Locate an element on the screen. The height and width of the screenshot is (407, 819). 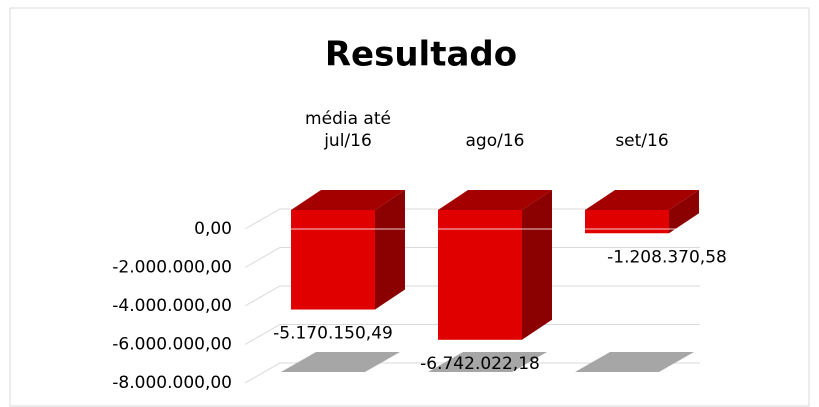
category-label: ago/16 is located at coordinates (495, 141).